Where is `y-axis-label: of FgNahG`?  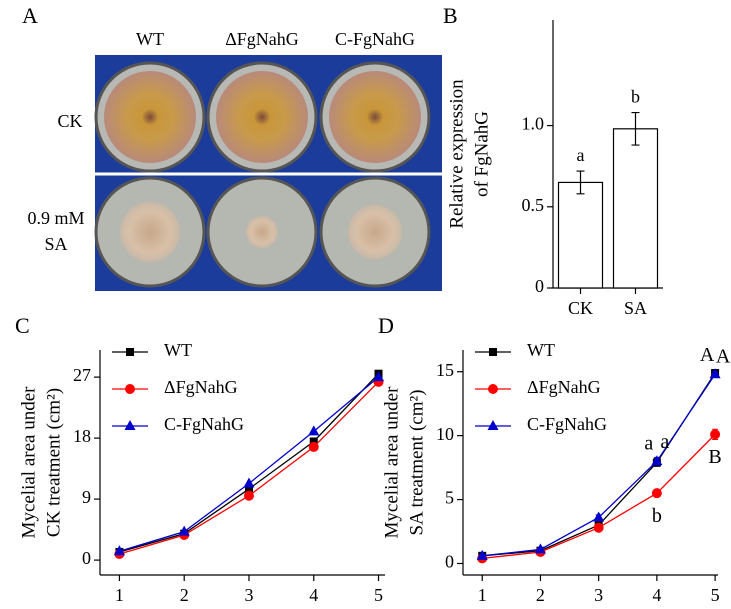
y-axis-label: of FgNahG is located at coordinates (481, 154).